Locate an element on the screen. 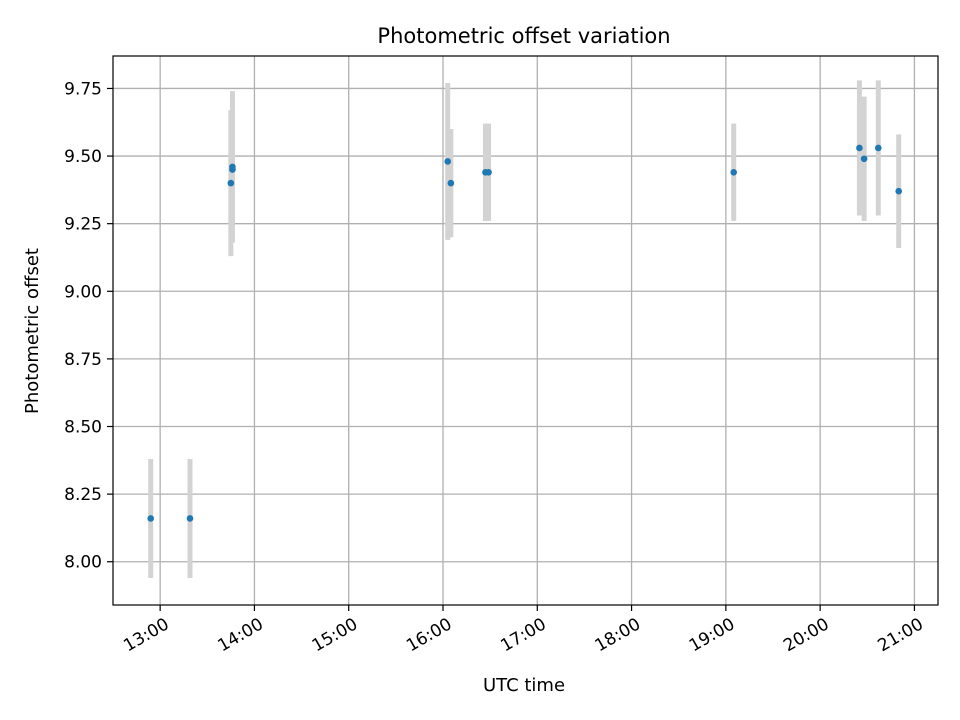 This screenshot has width=960, height=720. x-tick-label: 19:00 is located at coordinates (712, 635).